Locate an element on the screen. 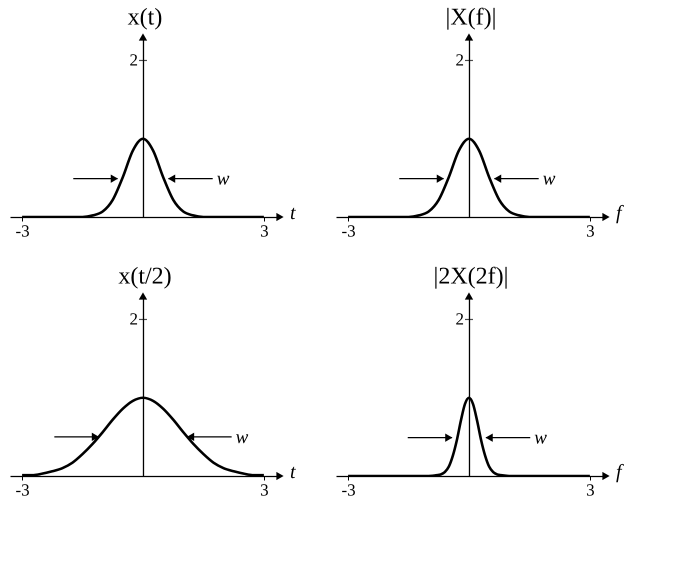 Image resolution: width=691 pixels, height=576 pixels. chart-title: x(t) is located at coordinates (145, 17).